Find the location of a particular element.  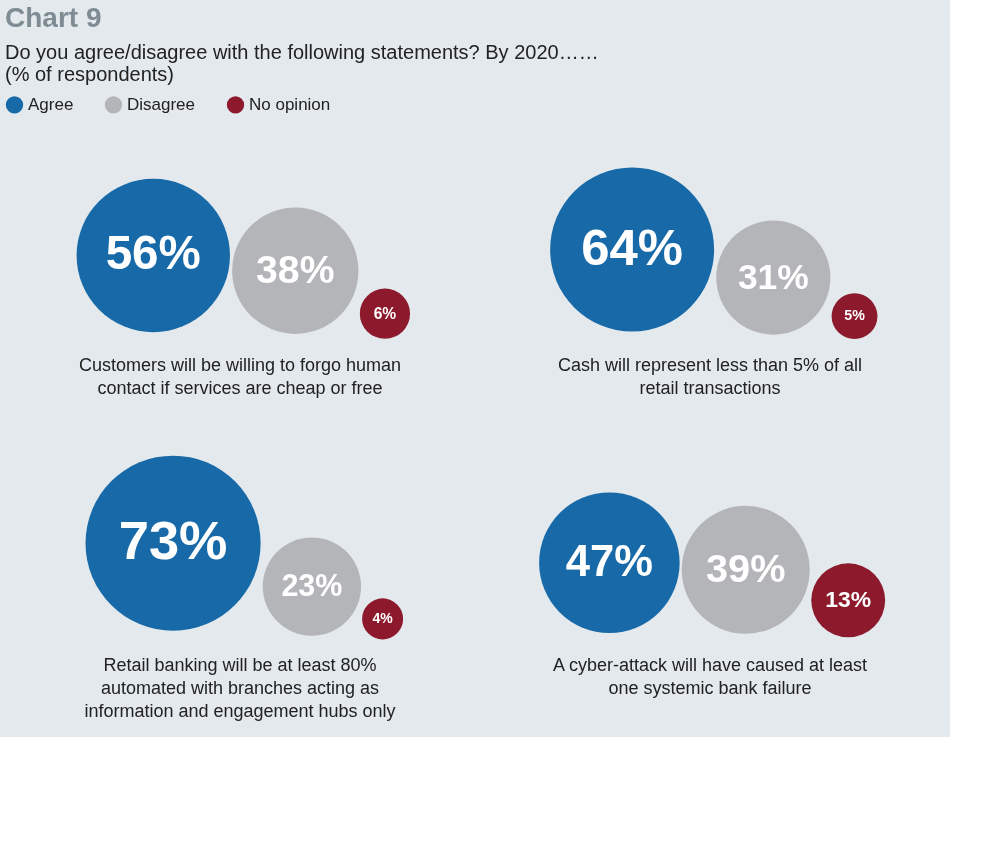

category-label: Cash will represent less than 5% of all retail transactions is located at coordinates (710, 376).